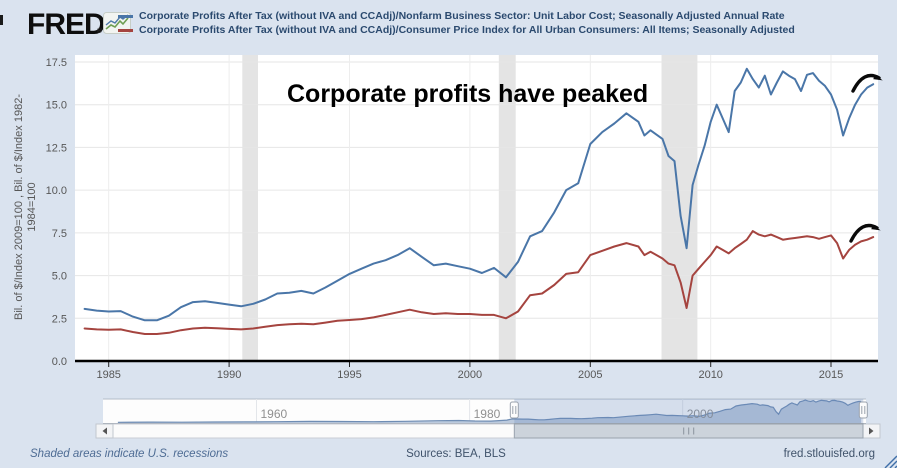  What do you see at coordinates (129, 454) in the screenshot?
I see `recession-note: Shaded areas indicate U.S. recessions` at bounding box center [129, 454].